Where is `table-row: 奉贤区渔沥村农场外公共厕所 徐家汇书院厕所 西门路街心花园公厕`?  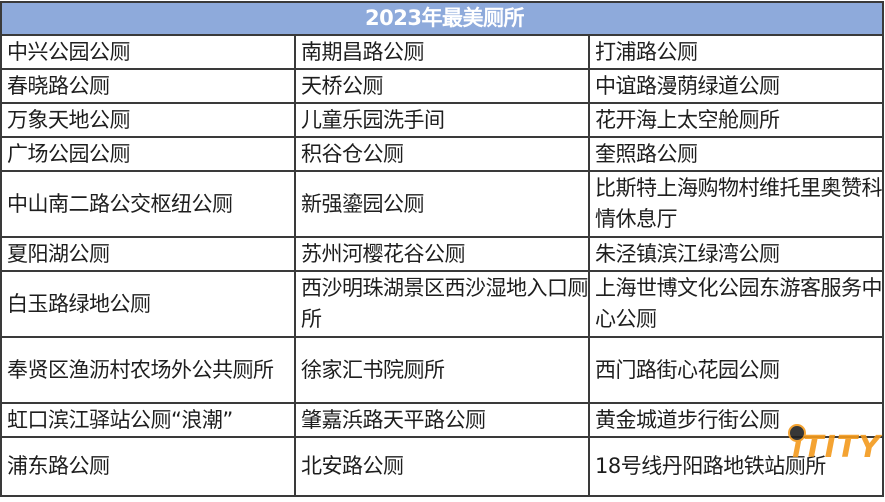
table-row: 奉贤区渔沥村农场外公共厕所 徐家汇书院厕所 西门路街心花园公厕 is located at coordinates (442, 370).